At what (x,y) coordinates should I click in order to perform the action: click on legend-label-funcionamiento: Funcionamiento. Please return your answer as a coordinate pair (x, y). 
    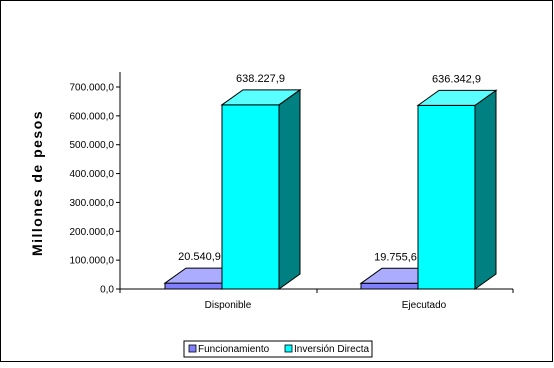
    Looking at the image, I should click on (234, 349).